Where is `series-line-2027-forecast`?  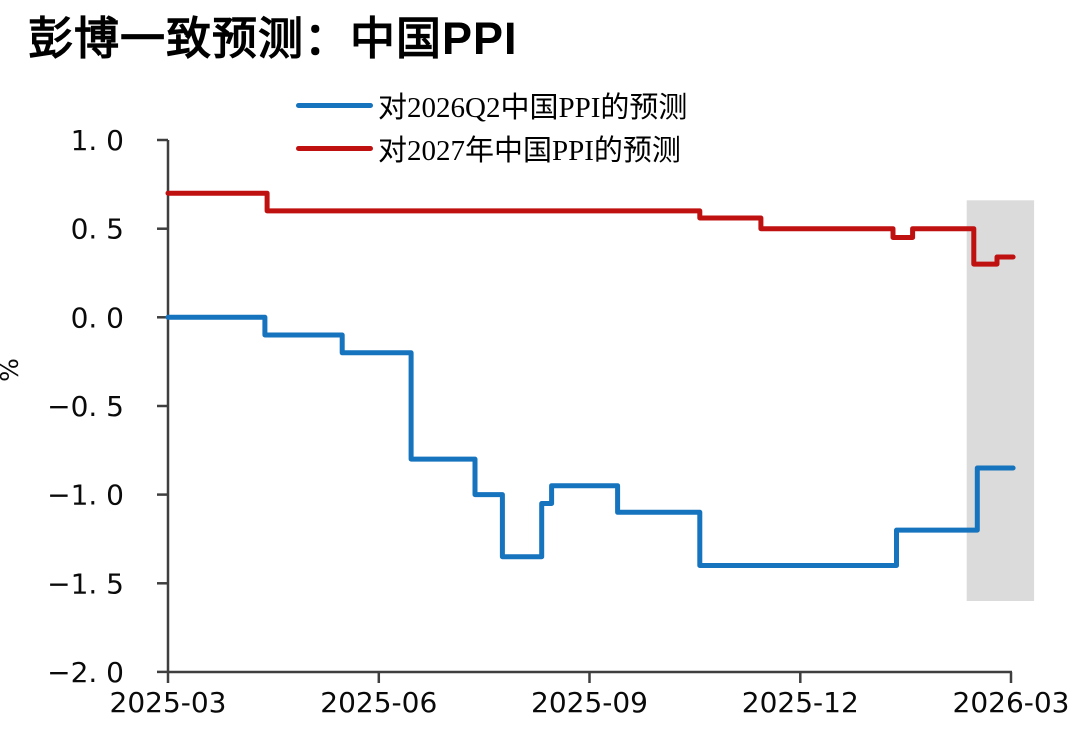
series-line-2027-forecast is located at coordinates (590, 228).